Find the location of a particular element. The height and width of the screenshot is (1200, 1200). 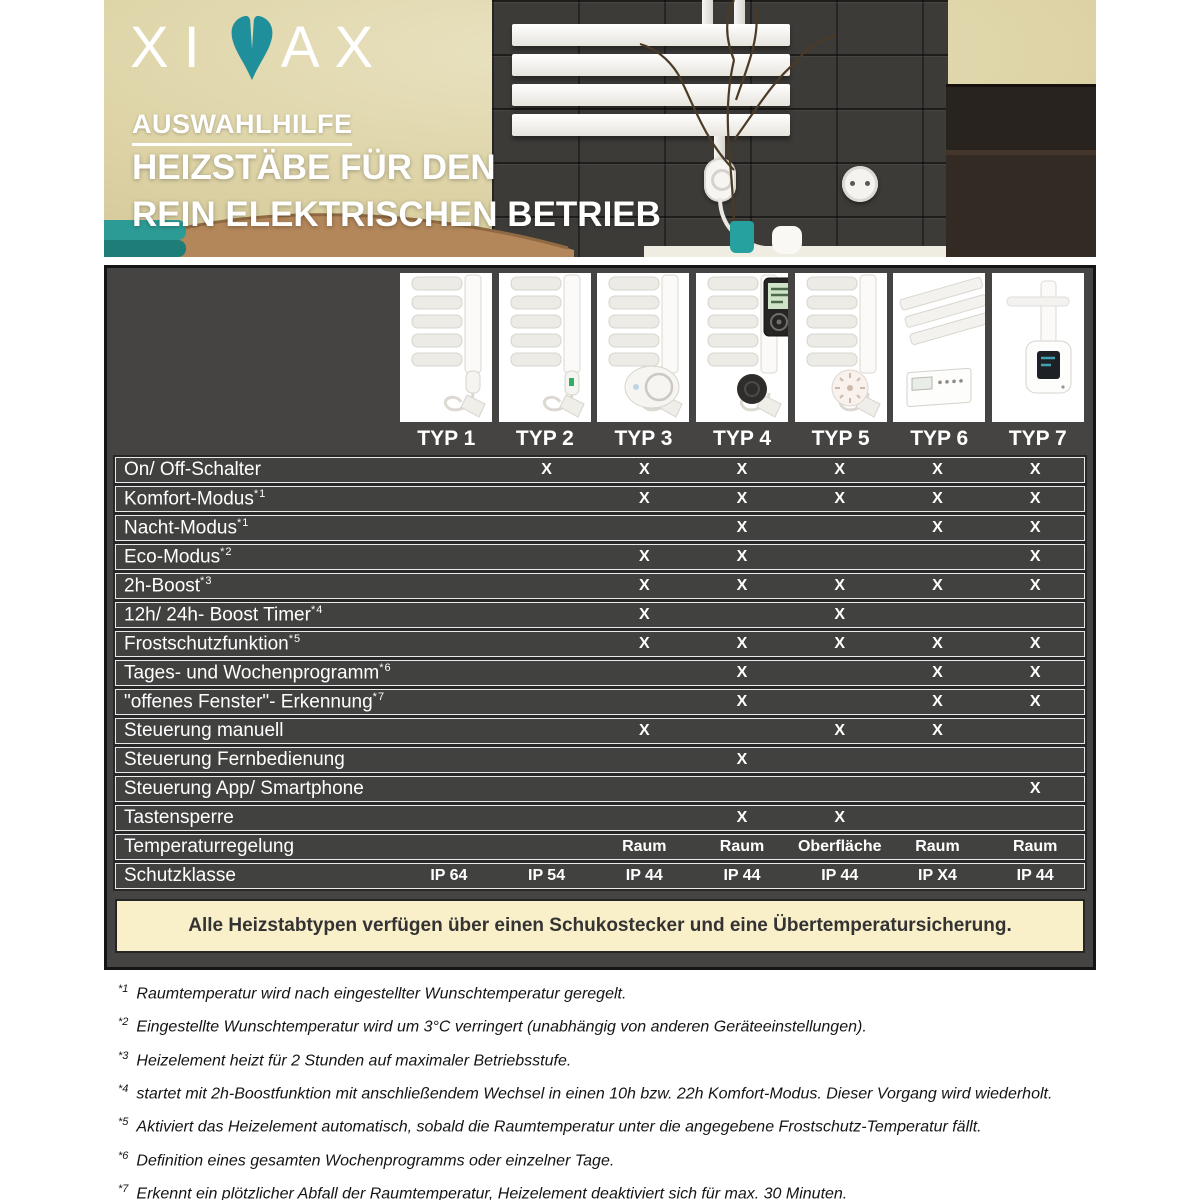

table-row: Steuerung Fernbedienung X is located at coordinates (600, 760).